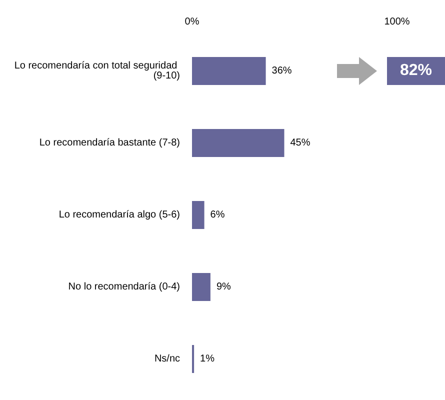 This screenshot has height=400, width=445. I want to click on y-tick-label: Lo recomendaría con total seguridad (9-10), so click(97, 71).